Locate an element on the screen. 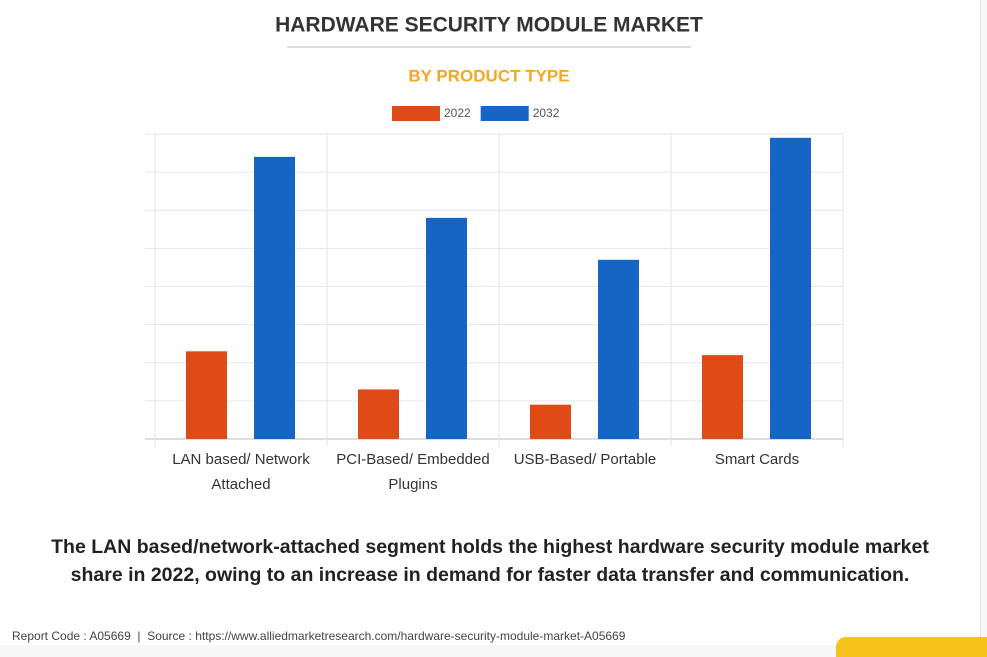 This screenshot has width=987, height=657. chart-title: HARDWARE SECURITY MODULE MARKET is located at coordinates (489, 25).